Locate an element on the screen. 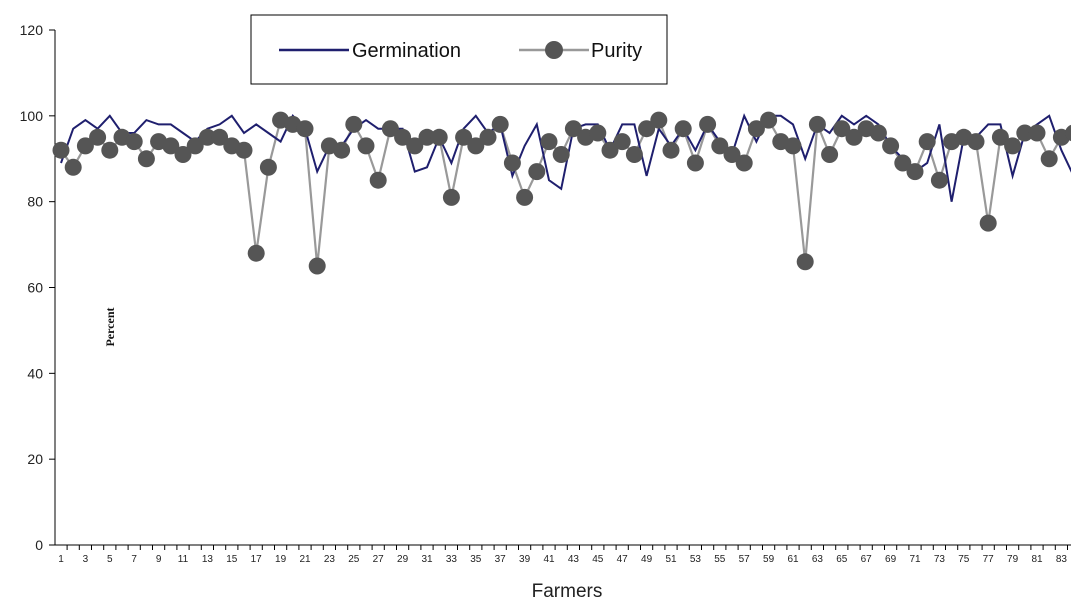 The image size is (1071, 604). x-tick-label: 39 is located at coordinates (525, 559).